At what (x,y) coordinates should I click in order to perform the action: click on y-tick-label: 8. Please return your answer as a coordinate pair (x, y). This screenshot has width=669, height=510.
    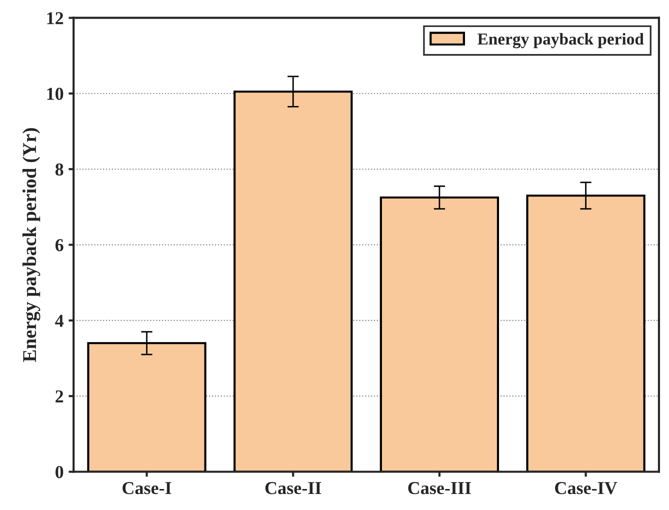
    Looking at the image, I should click on (59, 169).